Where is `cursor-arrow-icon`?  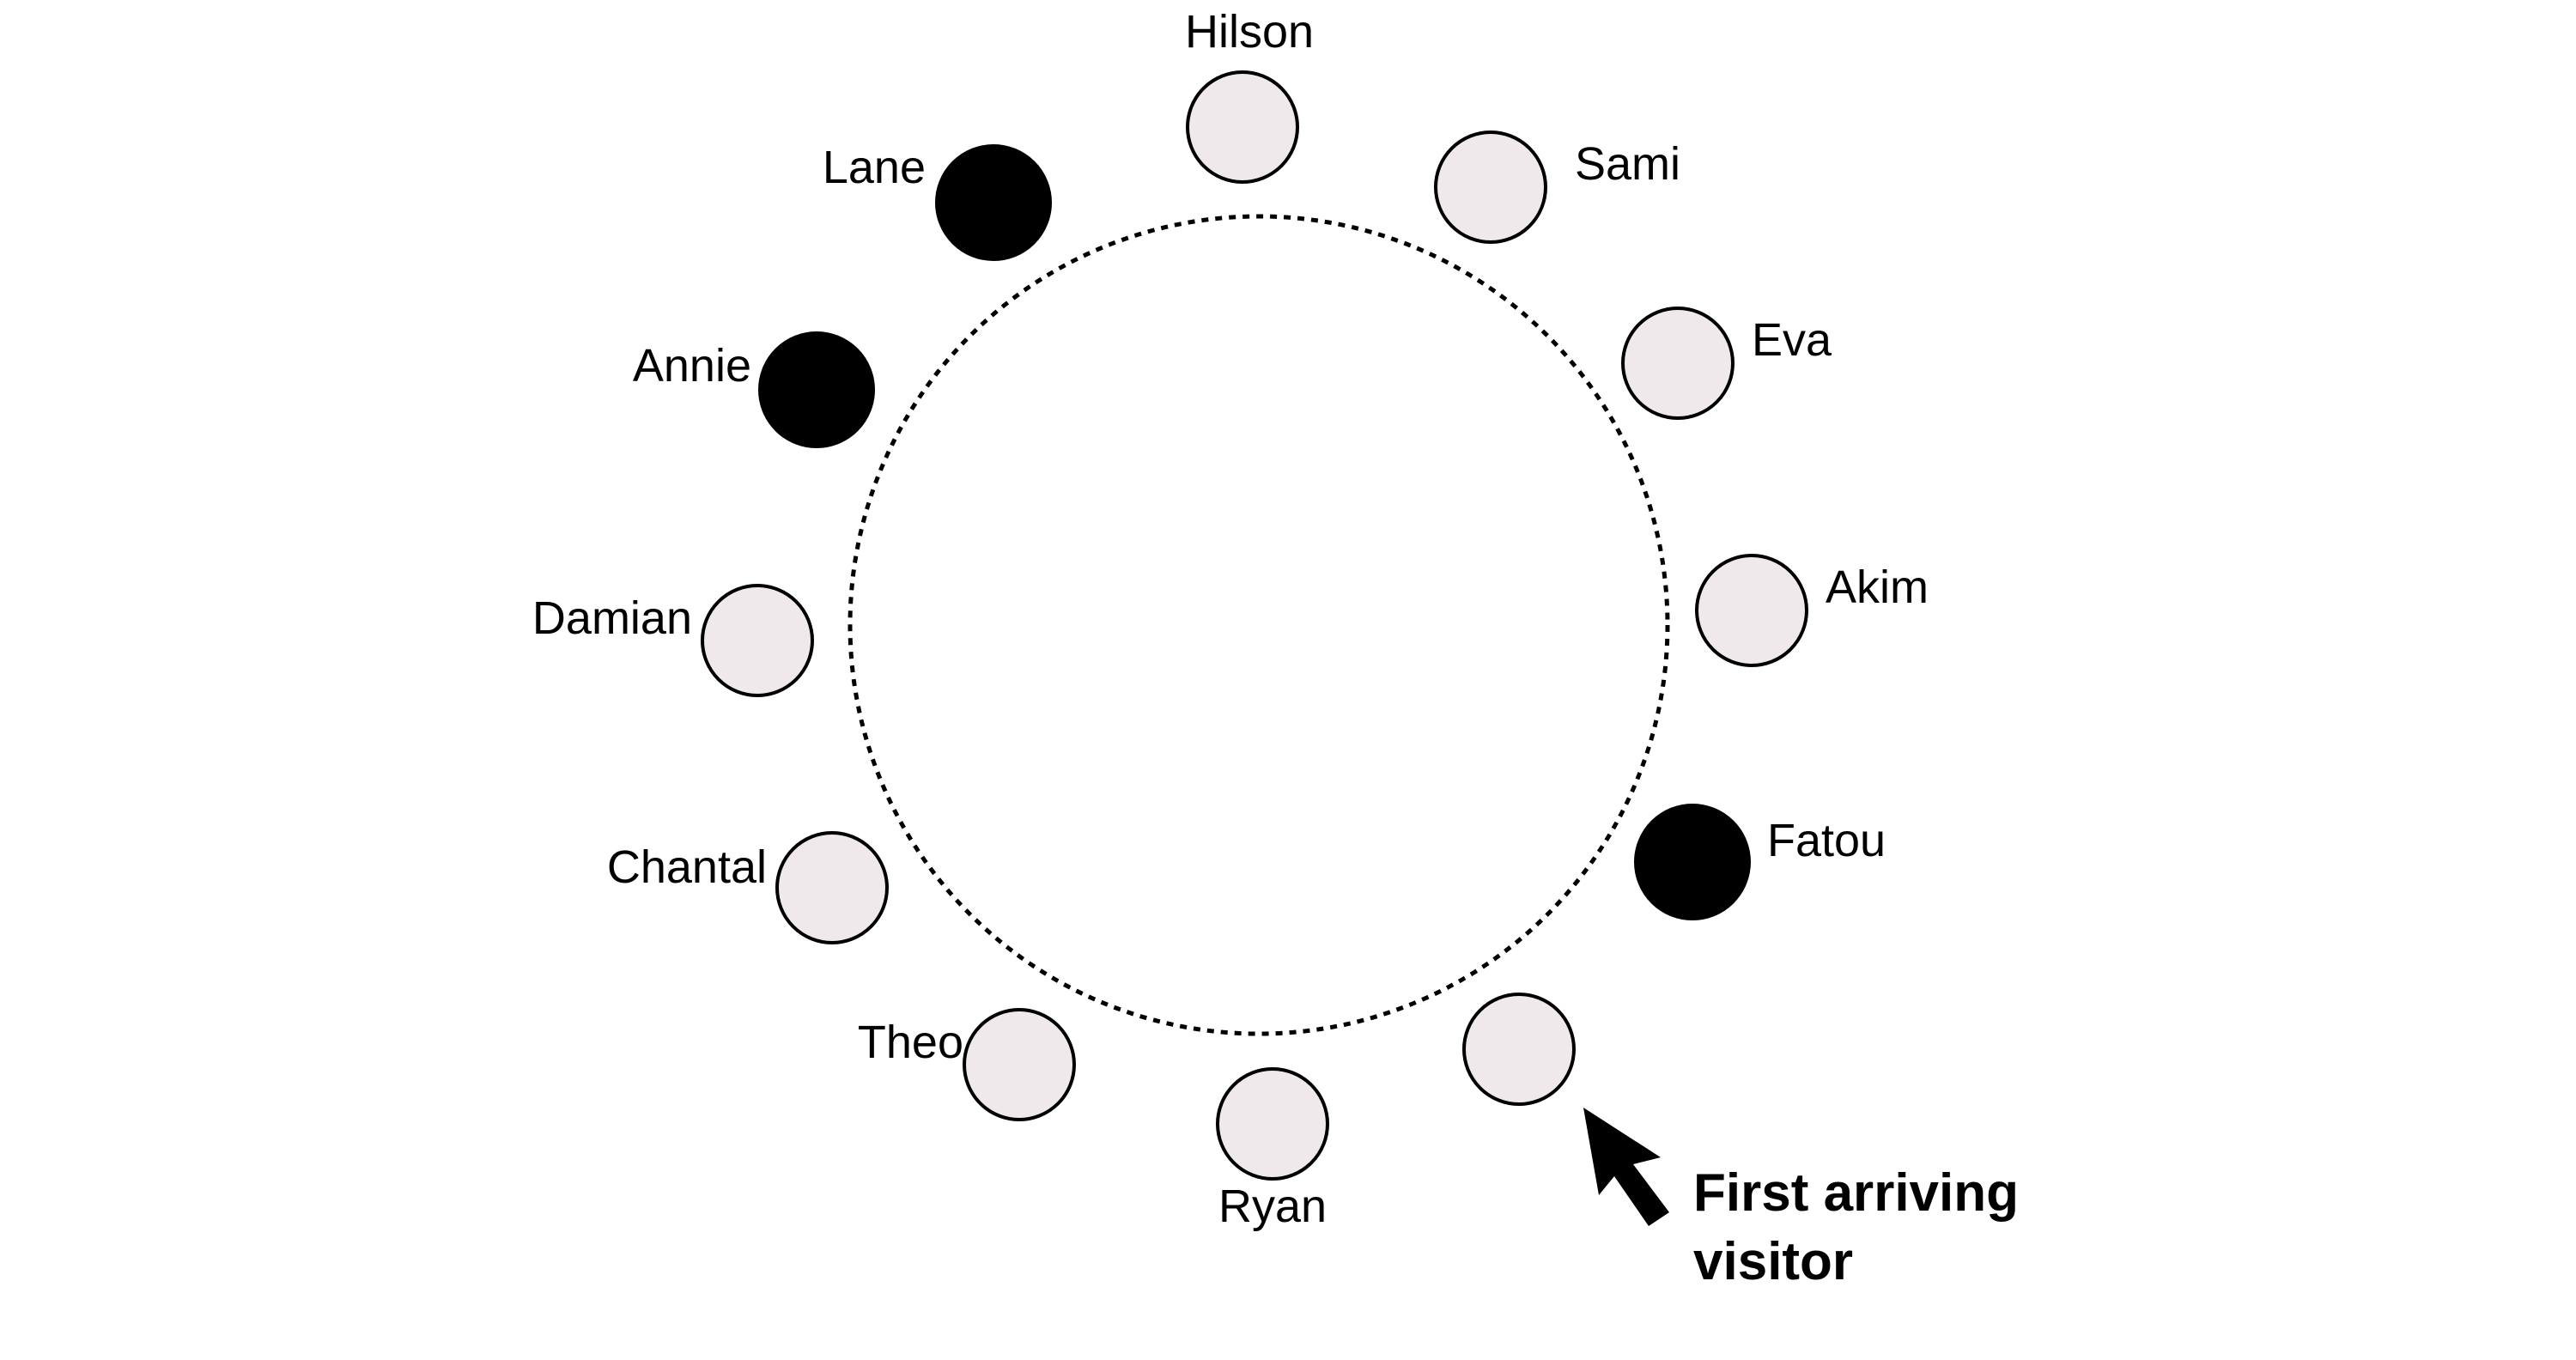 cursor-arrow-icon is located at coordinates (1626, 1167).